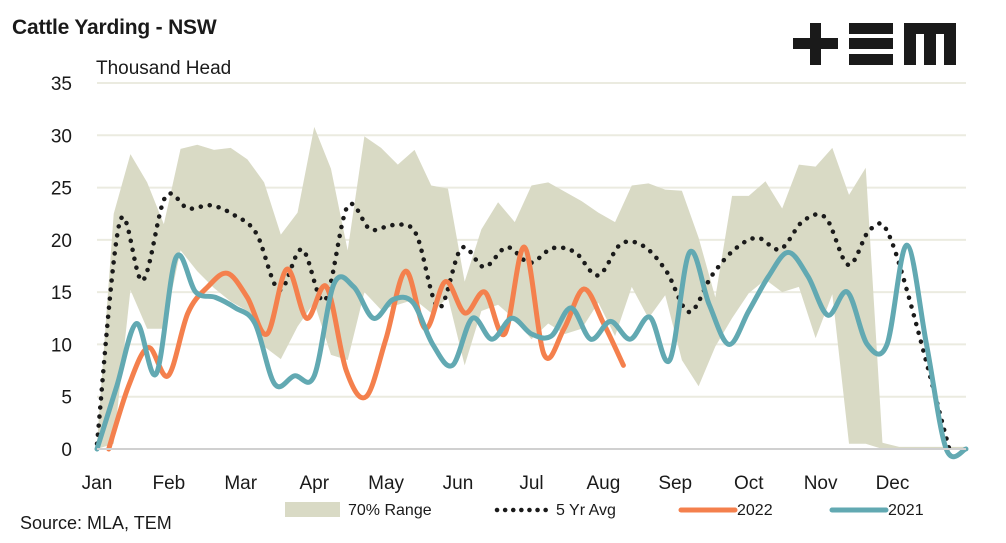 This screenshot has height=543, width=1006. Describe the element at coordinates (749, 483) in the screenshot. I see `x-tick-label: Oct` at that location.